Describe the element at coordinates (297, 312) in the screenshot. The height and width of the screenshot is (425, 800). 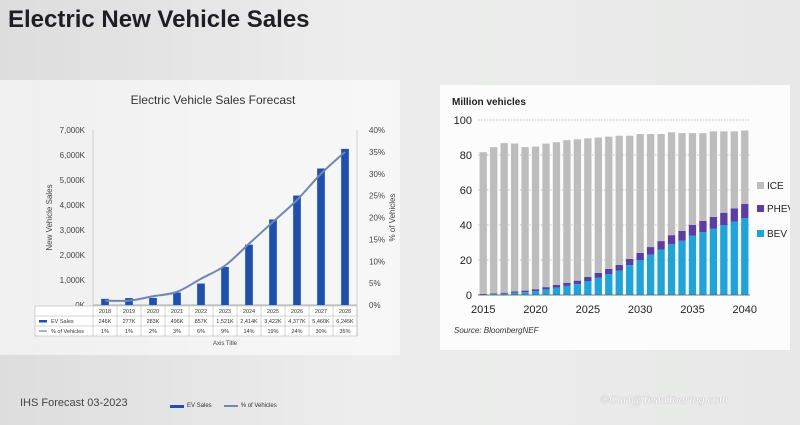
I see `x-tick-label: 2026` at that location.